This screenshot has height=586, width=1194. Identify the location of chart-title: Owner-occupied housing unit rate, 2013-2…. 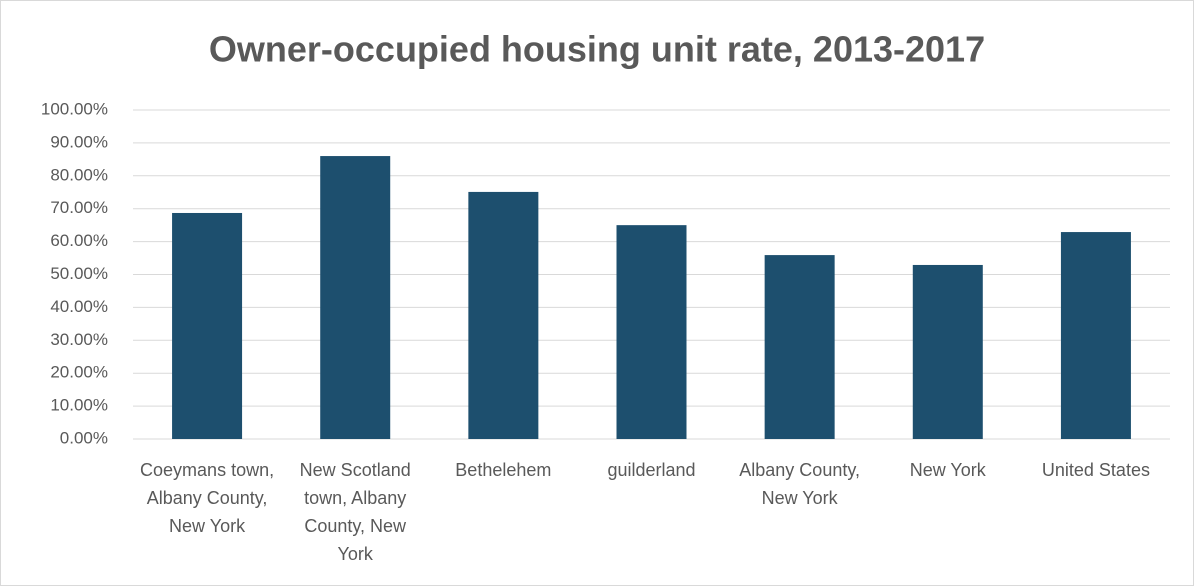
(597, 49).